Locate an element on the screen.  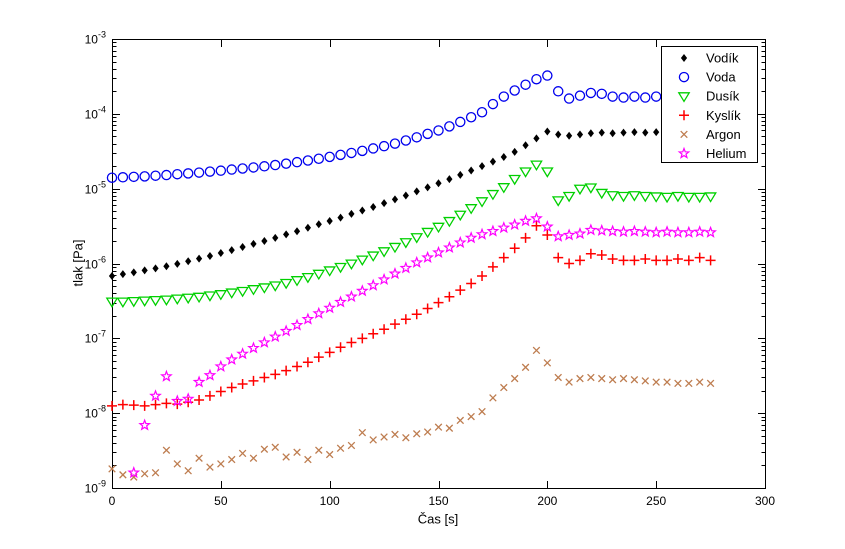
legend-box is located at coordinates (709, 104).